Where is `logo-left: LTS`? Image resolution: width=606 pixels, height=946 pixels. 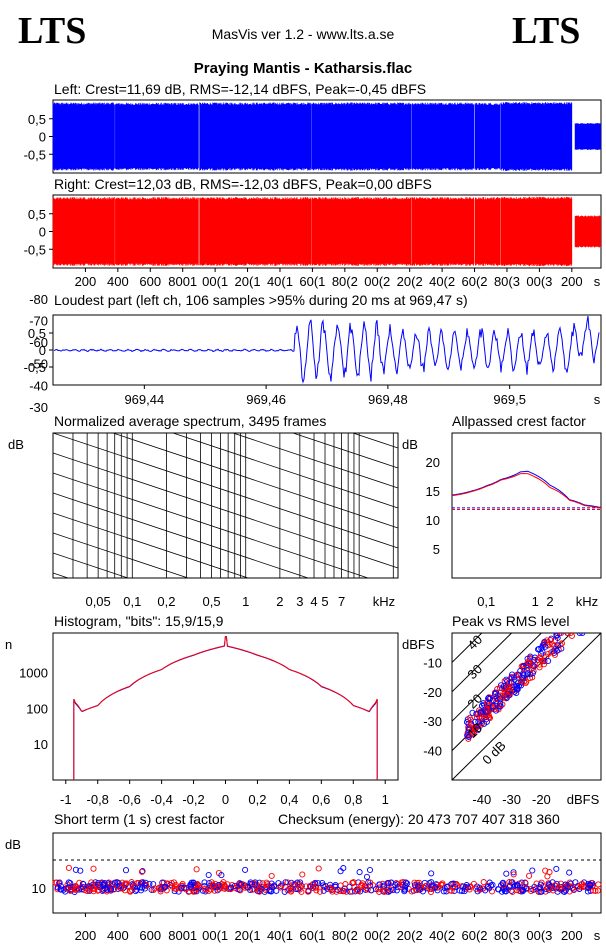 logo-left: LTS is located at coordinates (52, 31).